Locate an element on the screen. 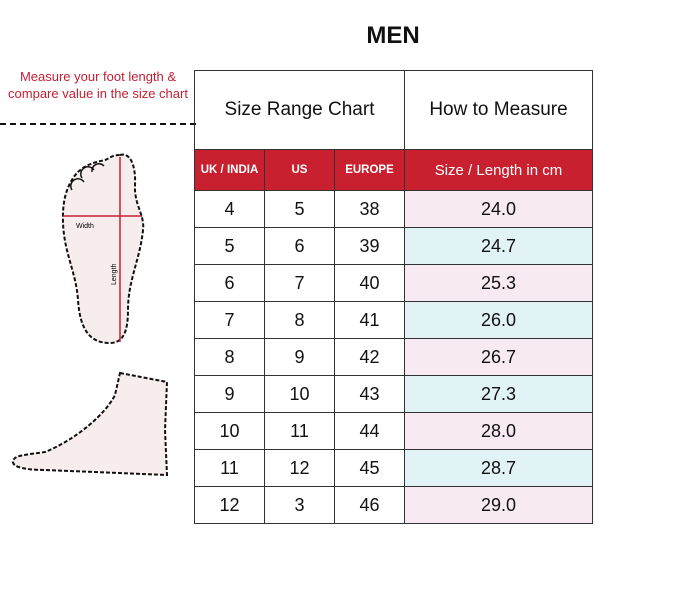 The image size is (694, 591). europe-size-cell: 40 is located at coordinates (369, 283).